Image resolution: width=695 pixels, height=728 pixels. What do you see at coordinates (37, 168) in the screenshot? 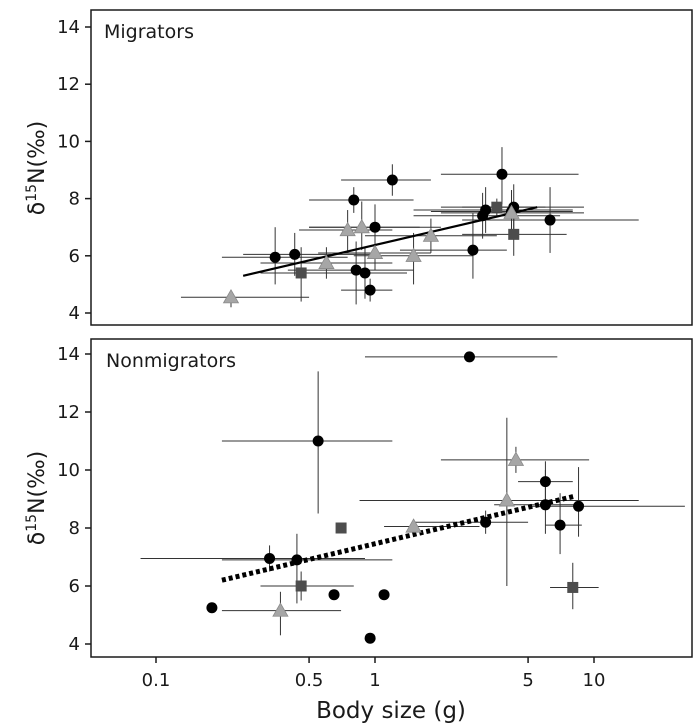
I see `y-axis-label-migrators: δ15N(‰)` at bounding box center [37, 168].